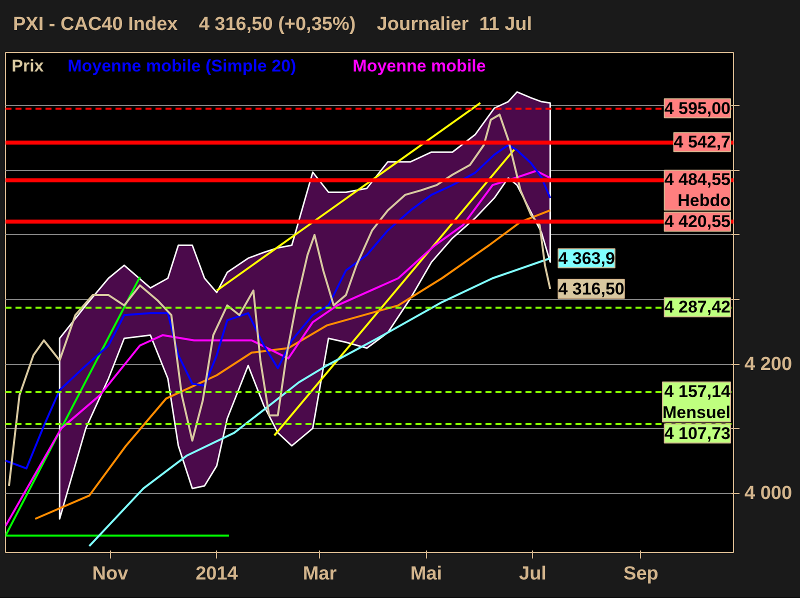  I want to click on x-tick-label: Jul, so click(532, 574).